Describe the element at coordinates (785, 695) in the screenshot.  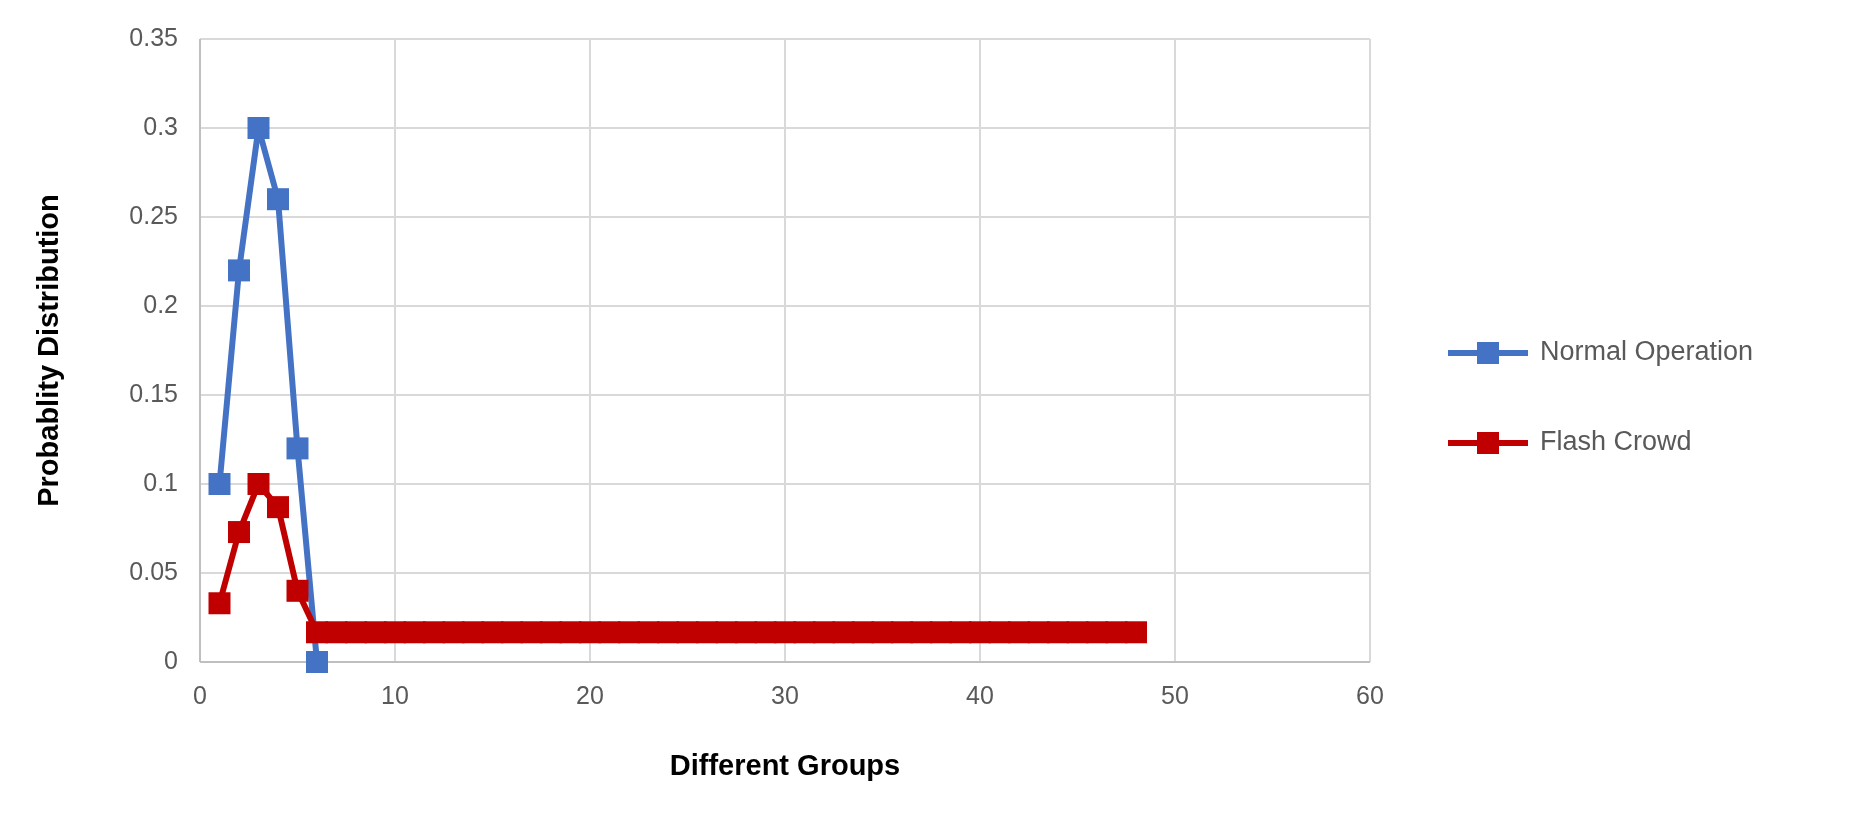
I see `x-tick-label: 30` at that location.